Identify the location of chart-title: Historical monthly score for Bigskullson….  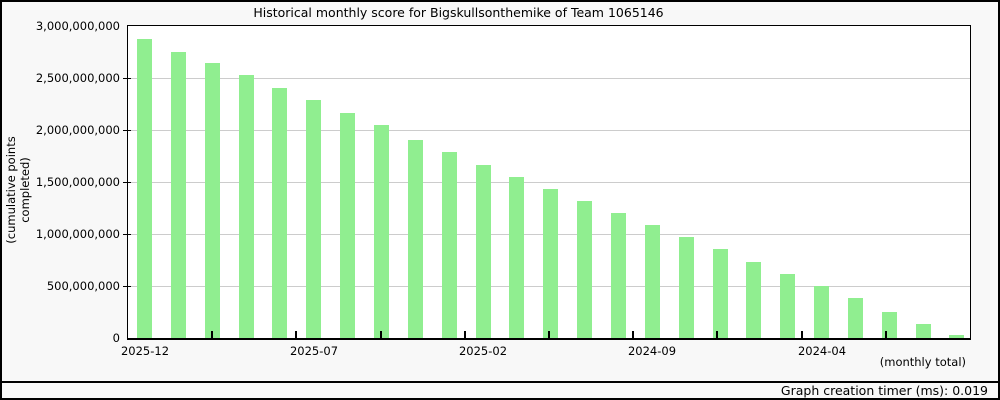
(458, 12).